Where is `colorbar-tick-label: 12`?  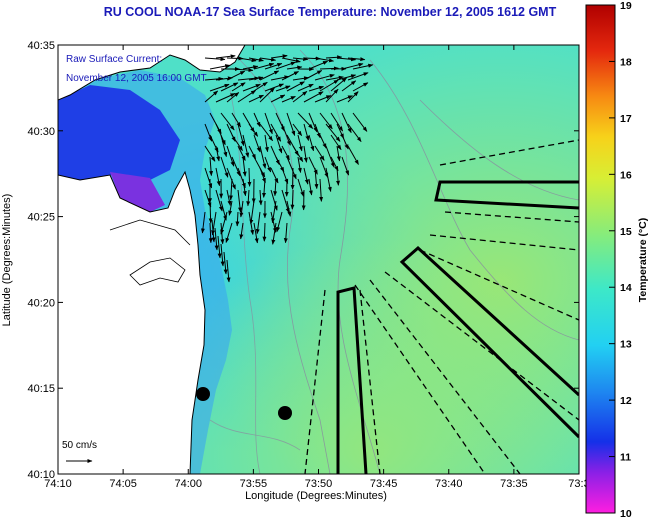
colorbar-tick-label: 12 is located at coordinates (626, 401).